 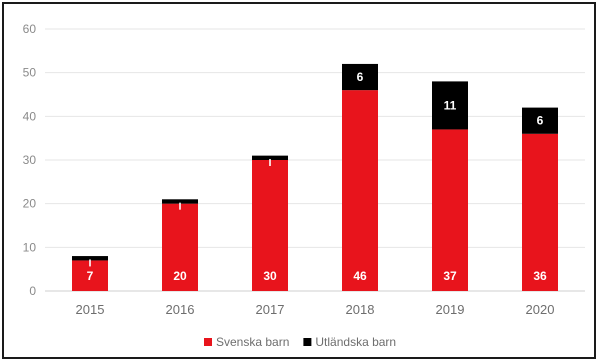 I want to click on bar-svenska-2019, so click(x=450, y=210).